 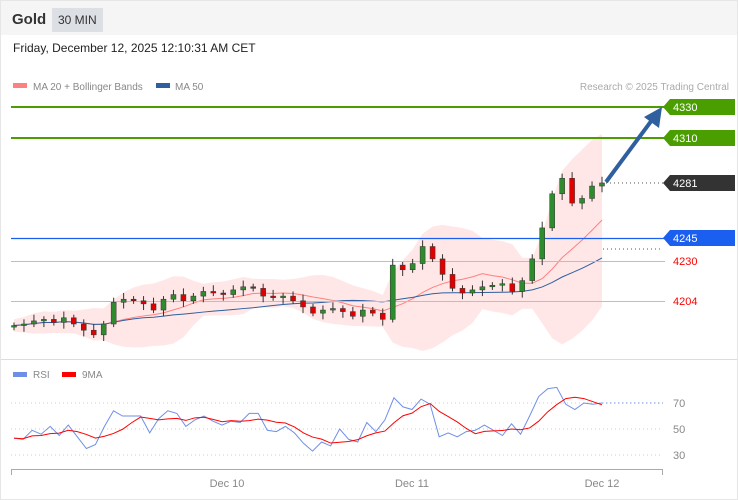 What do you see at coordinates (629, 151) in the screenshot?
I see `arrow-shaft` at bounding box center [629, 151].